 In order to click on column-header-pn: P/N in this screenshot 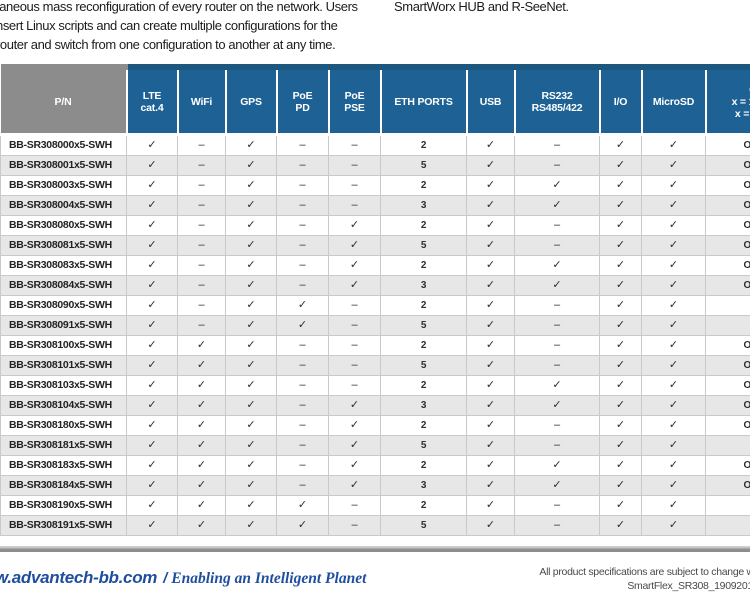, I will do `click(63, 100)`.